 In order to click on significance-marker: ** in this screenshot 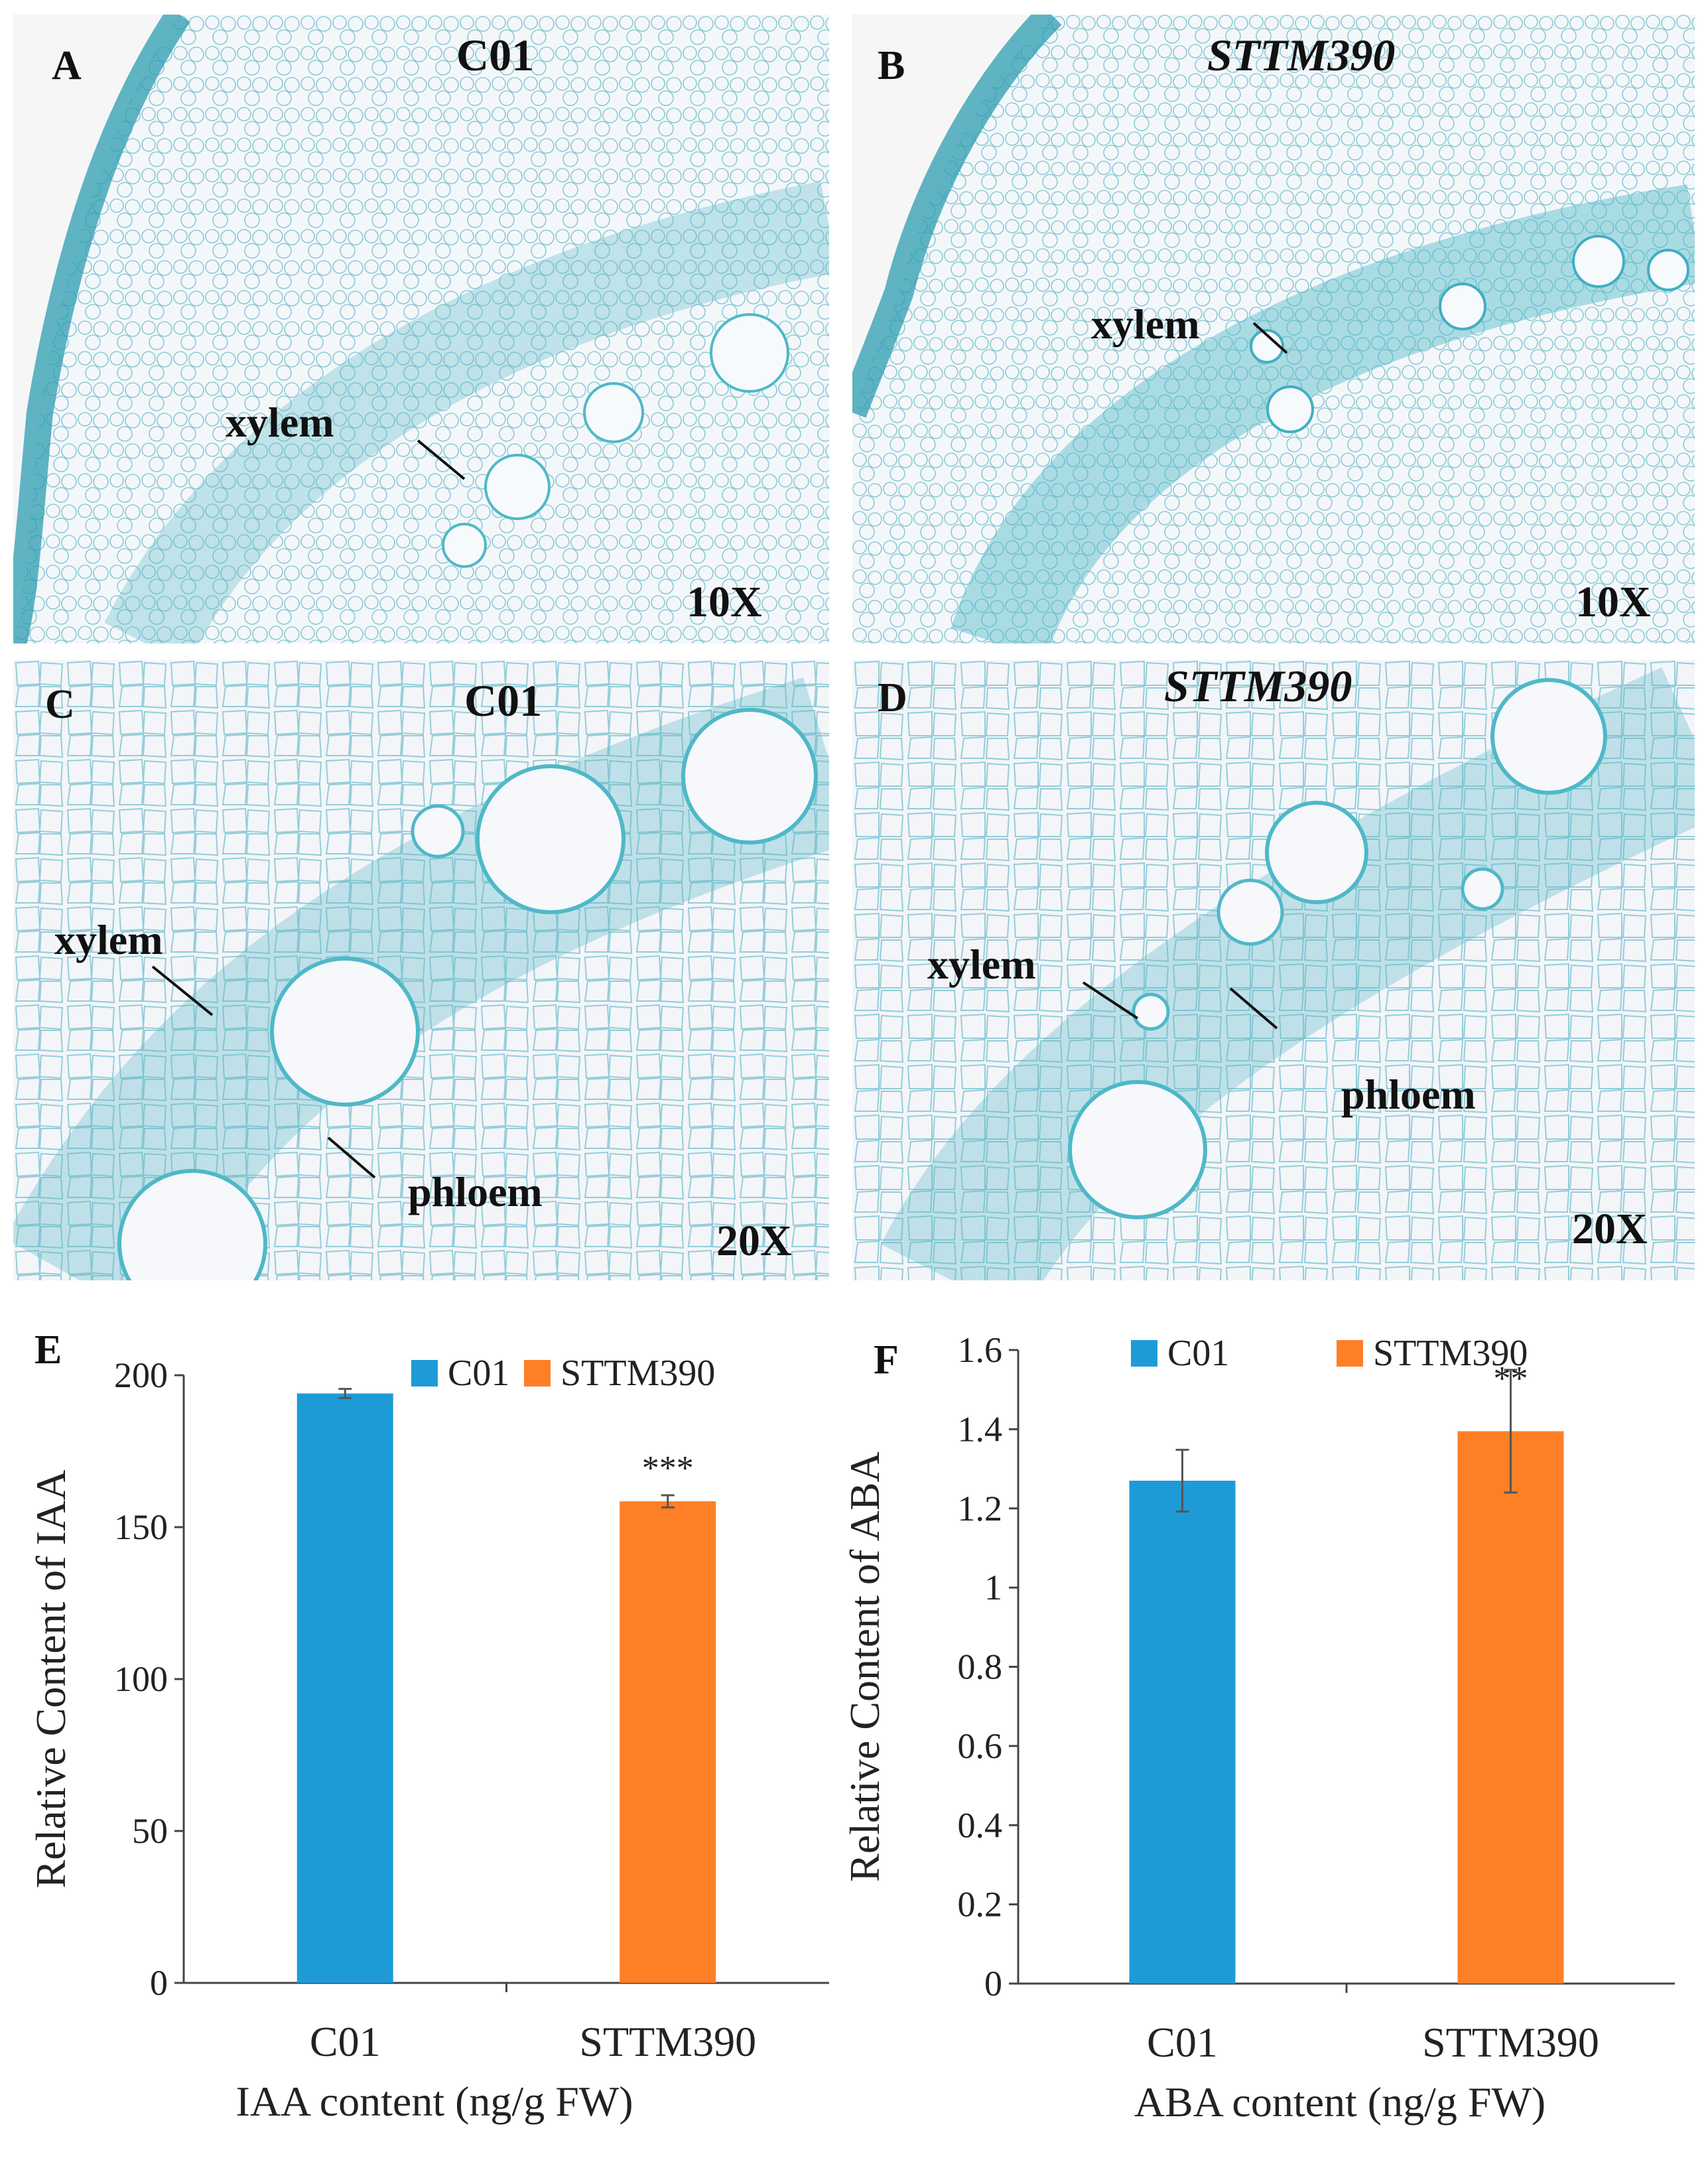, I will do `click(1511, 1379)`.